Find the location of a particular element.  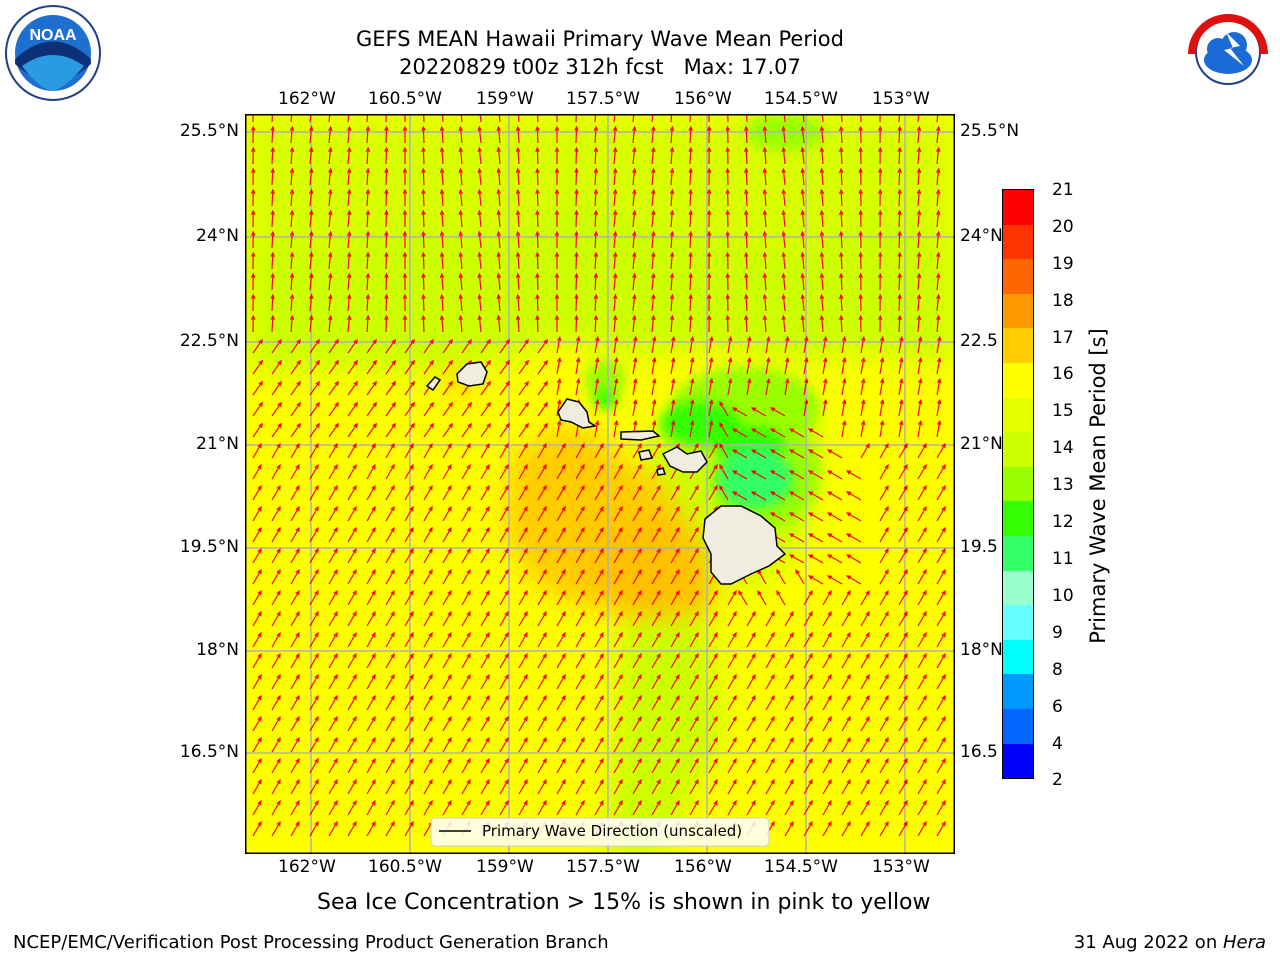

period-field-17s is located at coordinates (578, 495).